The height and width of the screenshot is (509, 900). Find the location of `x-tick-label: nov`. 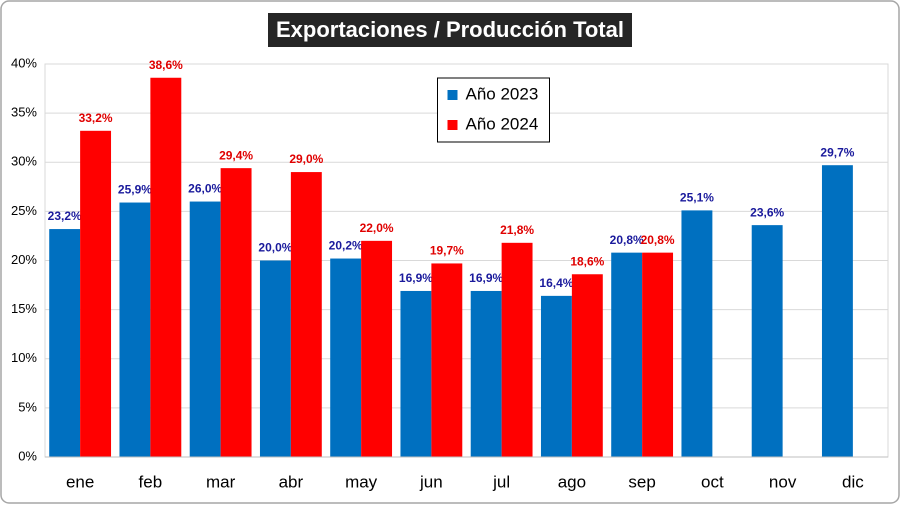

x-tick-label: nov is located at coordinates (783, 481).